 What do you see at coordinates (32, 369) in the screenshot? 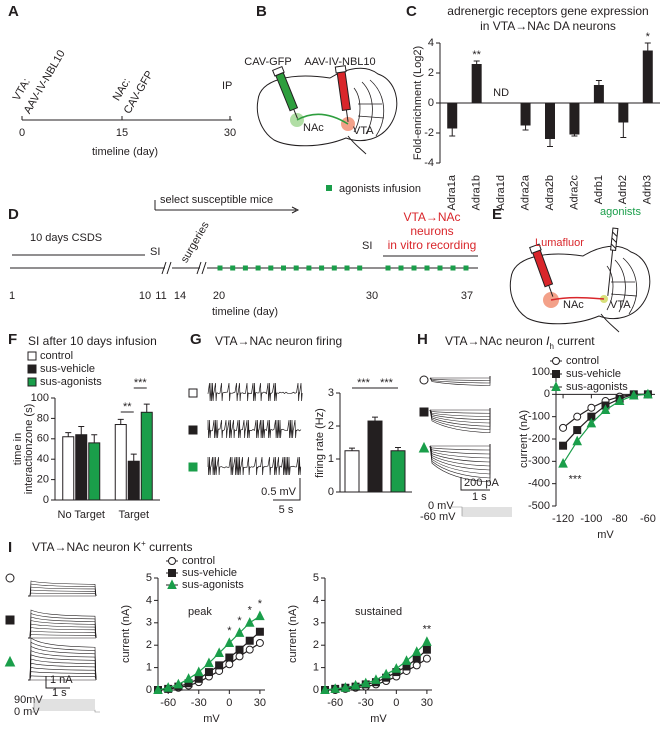
I see `legend-swatch` at bounding box center [32, 369].